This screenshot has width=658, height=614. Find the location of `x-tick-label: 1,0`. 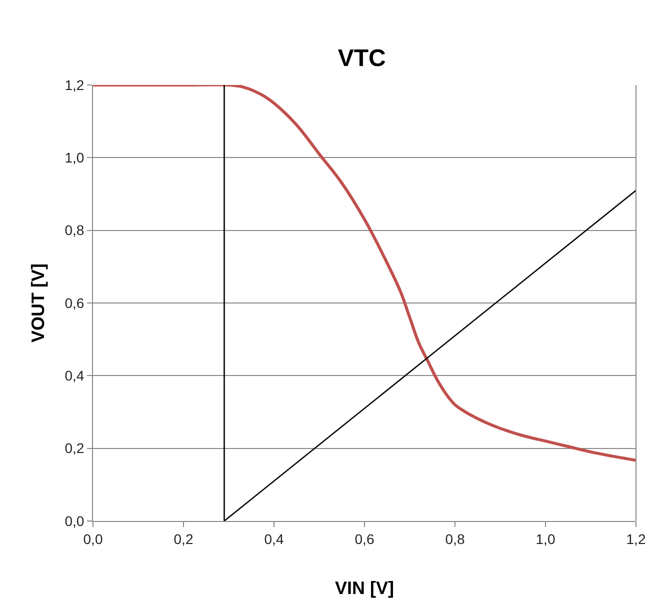

x-tick-label: 1,0 is located at coordinates (546, 538).